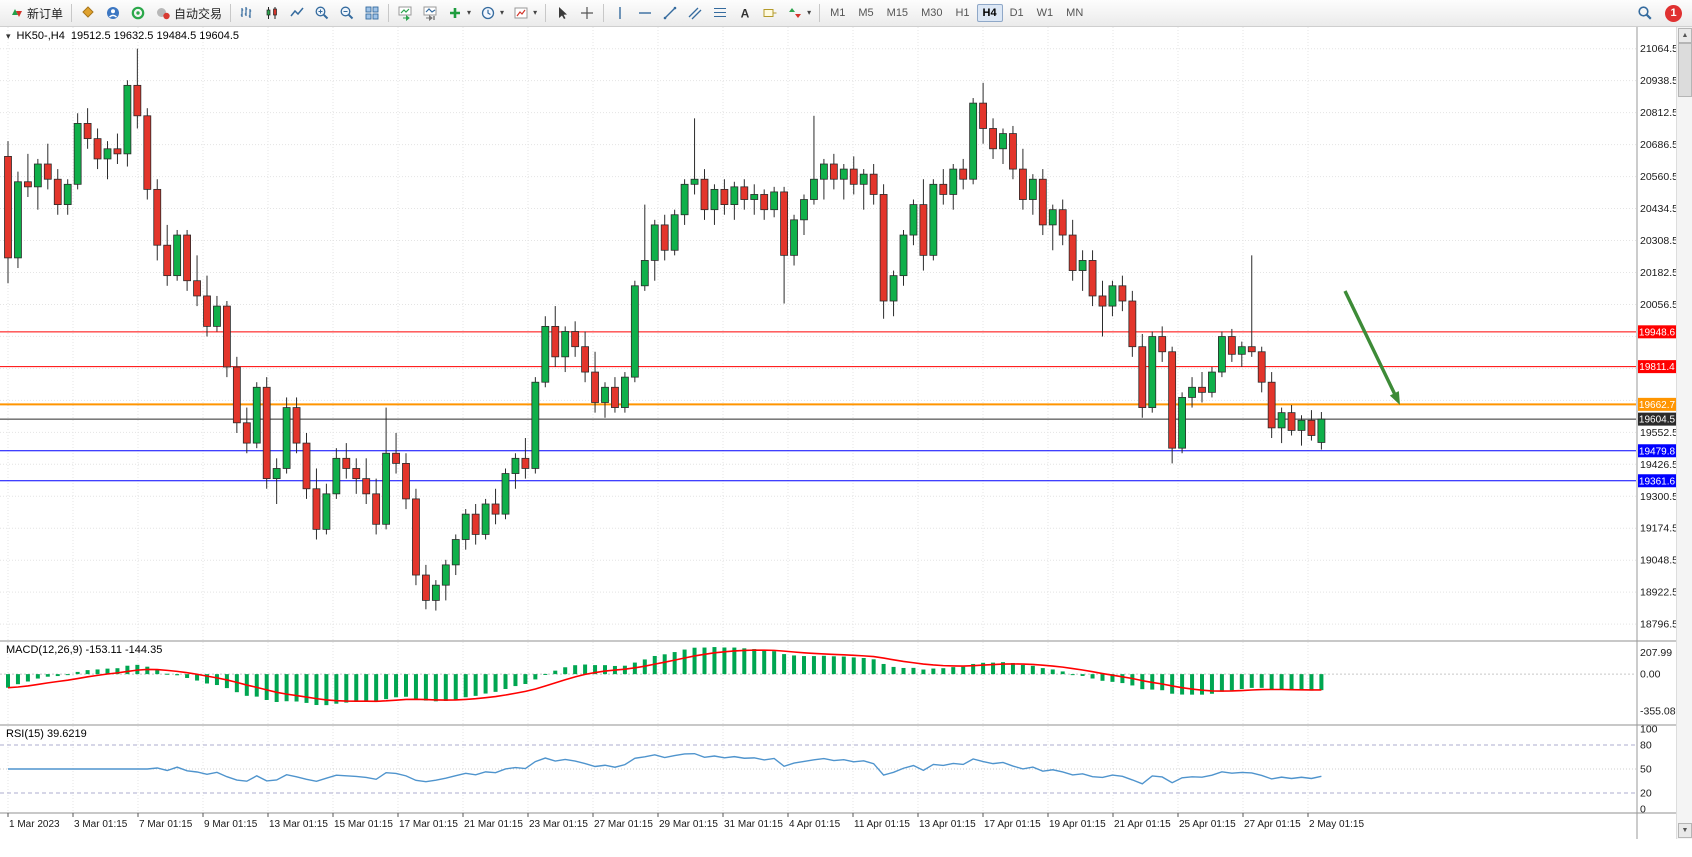 The height and width of the screenshot is (857, 1692). Describe the element at coordinates (989, 13) in the screenshot. I see `timeframe-button-h4: H4` at that location.